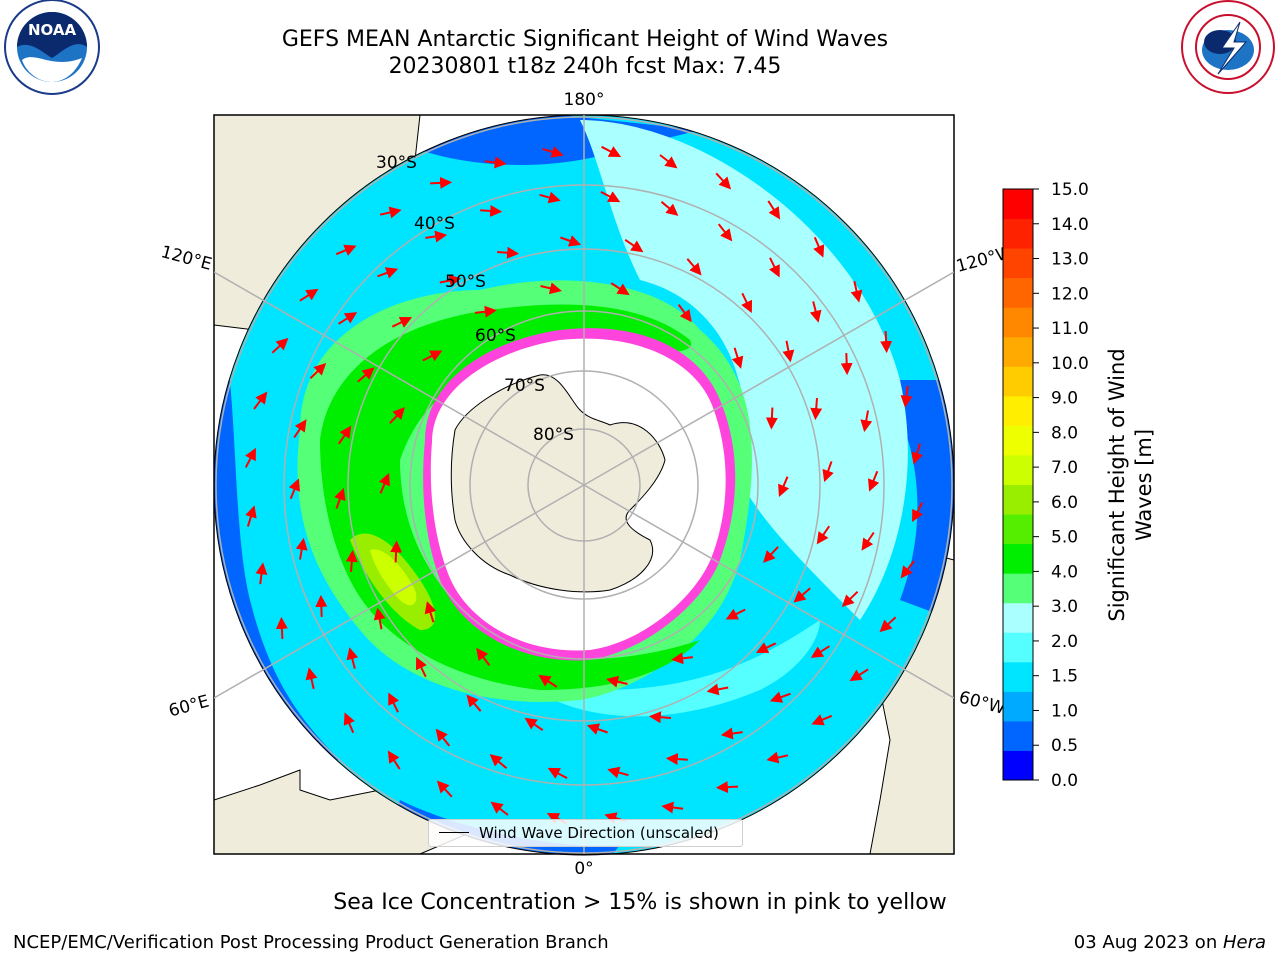  I want to click on noaa-logo-text: NOAA, so click(52, 30).